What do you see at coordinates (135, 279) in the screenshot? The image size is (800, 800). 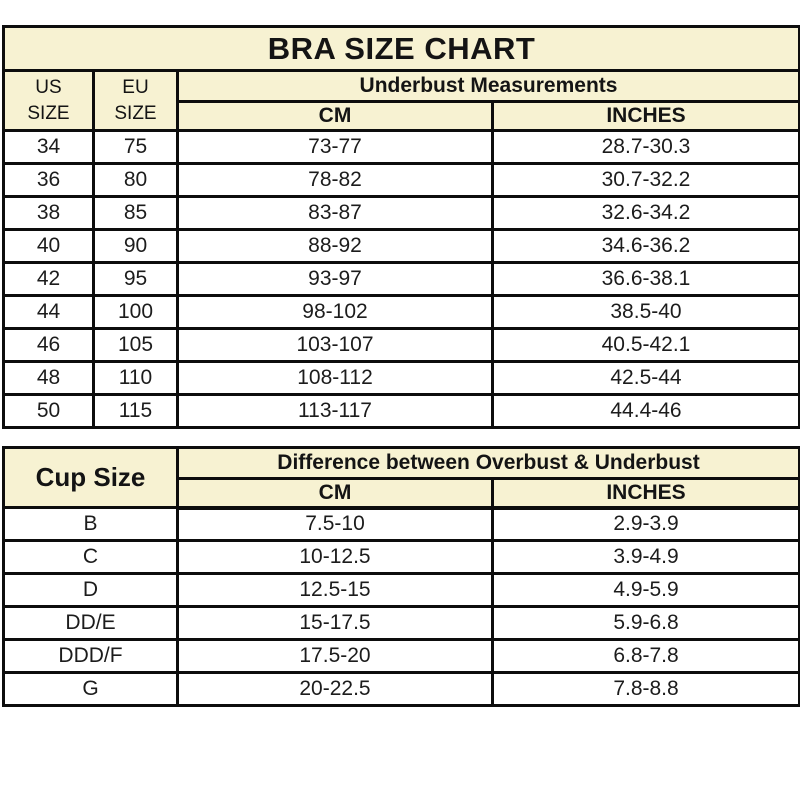 I see `eu-cell: 95` at bounding box center [135, 279].